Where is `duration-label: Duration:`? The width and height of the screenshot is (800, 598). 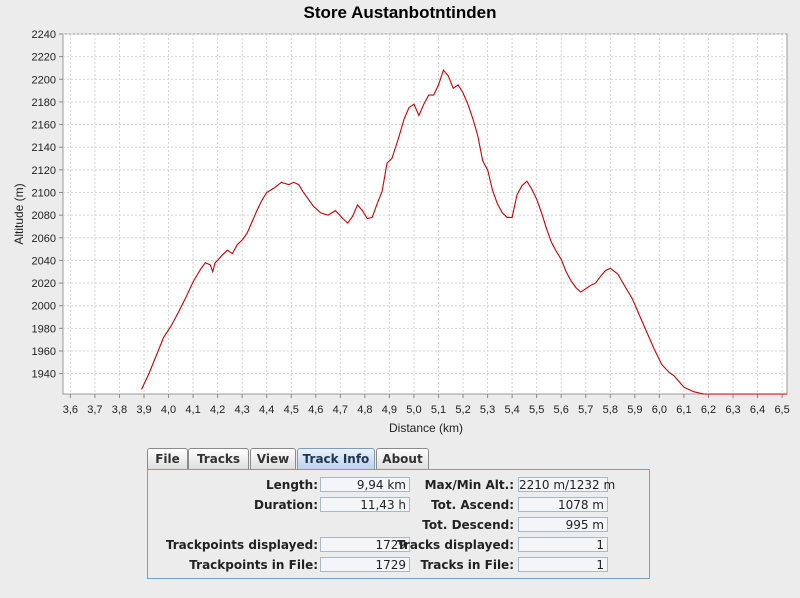 duration-label: Duration: is located at coordinates (286, 505).